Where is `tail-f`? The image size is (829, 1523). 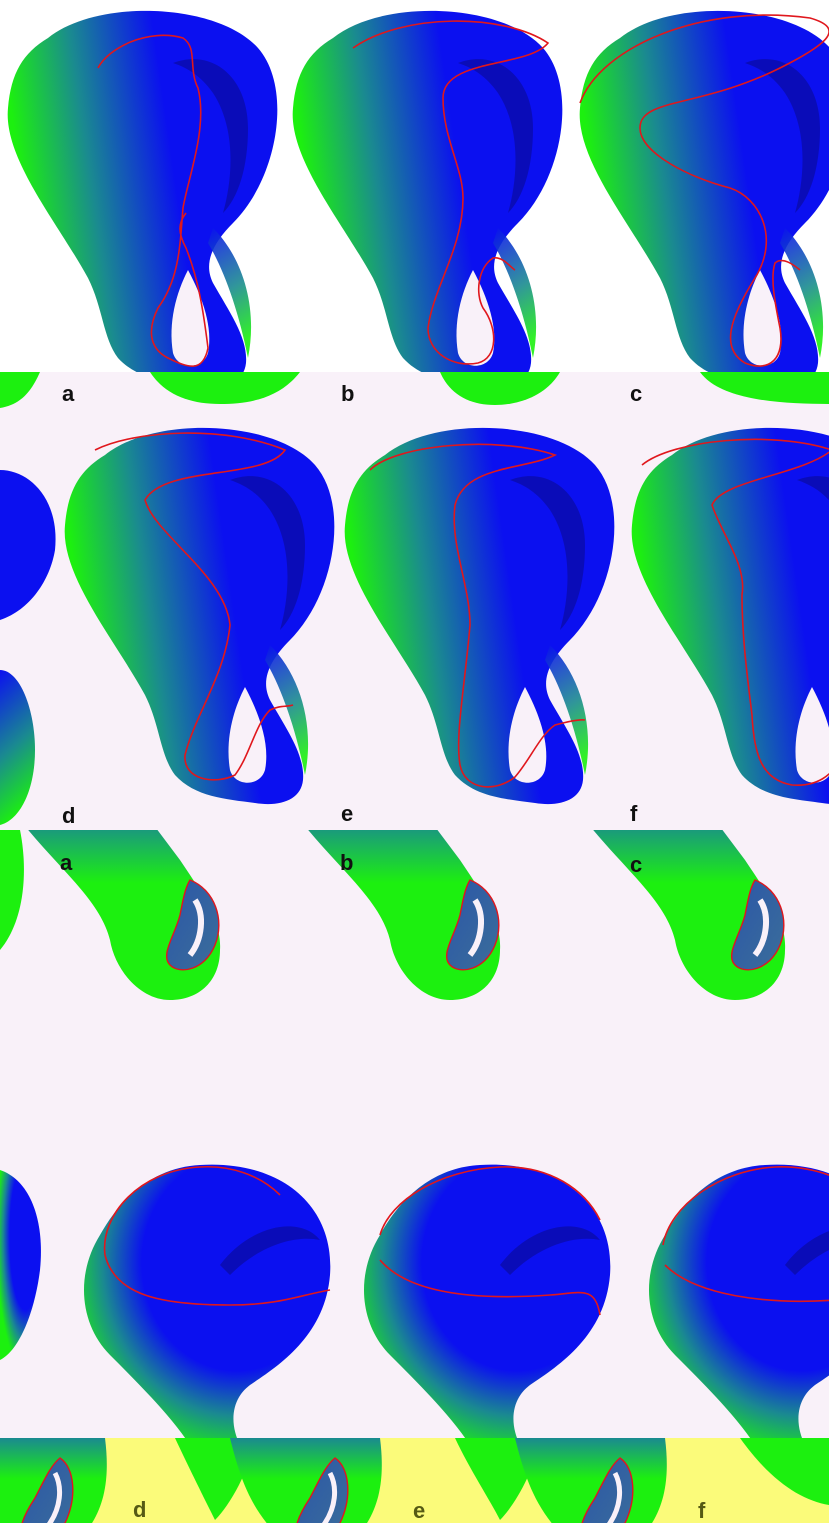 tail-f is located at coordinates (591, 1480).